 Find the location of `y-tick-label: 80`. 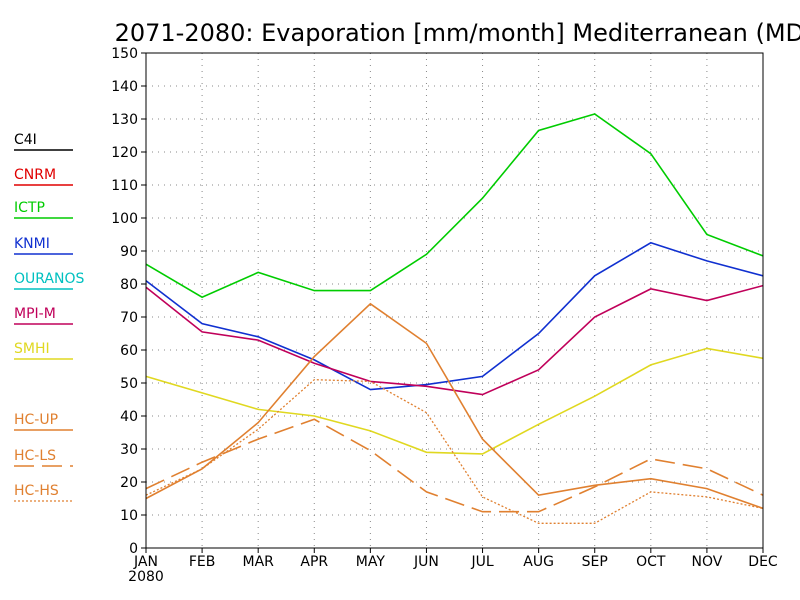

y-tick-label: 80 is located at coordinates (129, 285).